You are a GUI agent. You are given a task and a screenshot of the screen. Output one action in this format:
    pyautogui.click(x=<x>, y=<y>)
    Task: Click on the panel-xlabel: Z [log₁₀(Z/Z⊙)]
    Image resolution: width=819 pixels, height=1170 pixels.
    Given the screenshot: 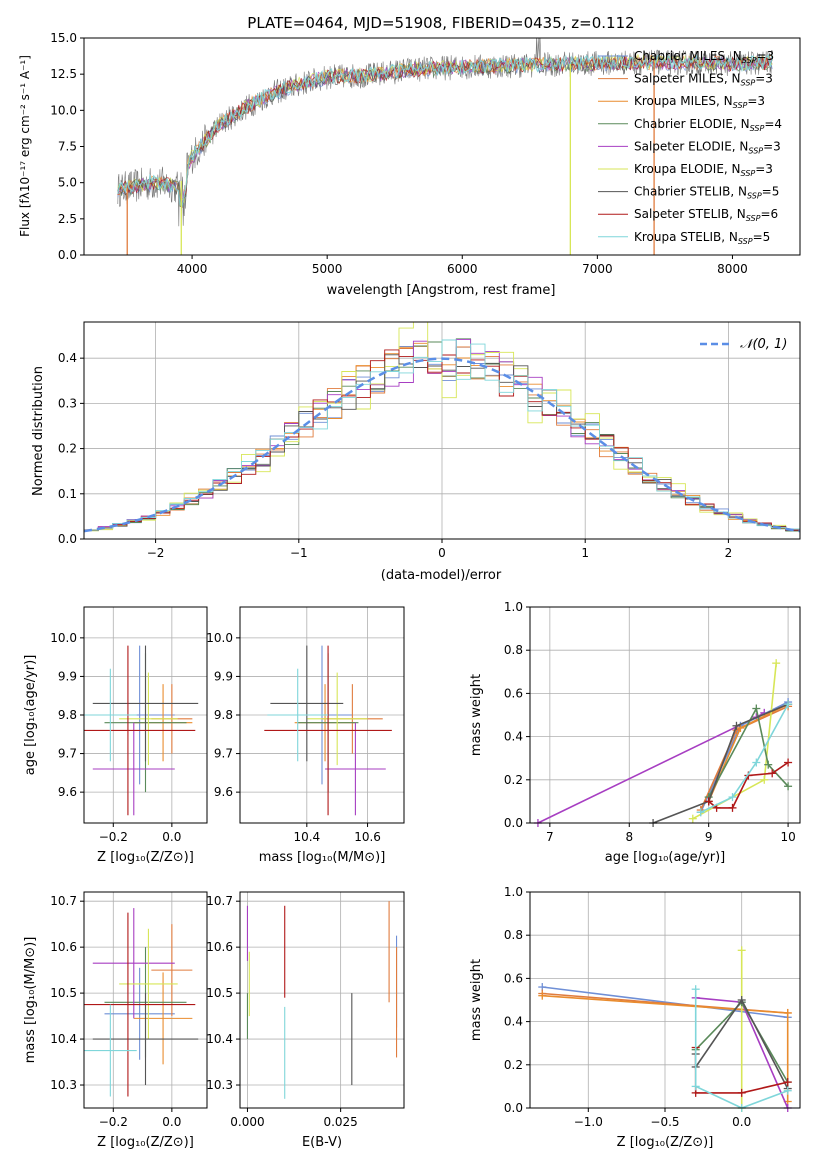 What is the action you would take?
    pyautogui.click(x=665, y=1142)
    